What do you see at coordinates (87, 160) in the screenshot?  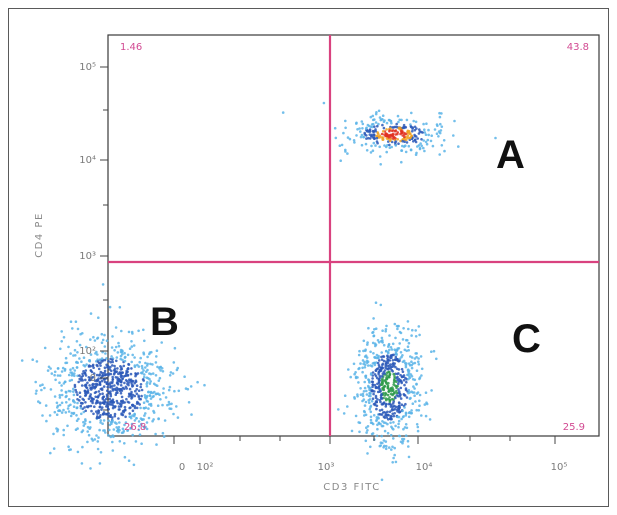 I see `y-tick-label: 10⁴` at bounding box center [87, 160].